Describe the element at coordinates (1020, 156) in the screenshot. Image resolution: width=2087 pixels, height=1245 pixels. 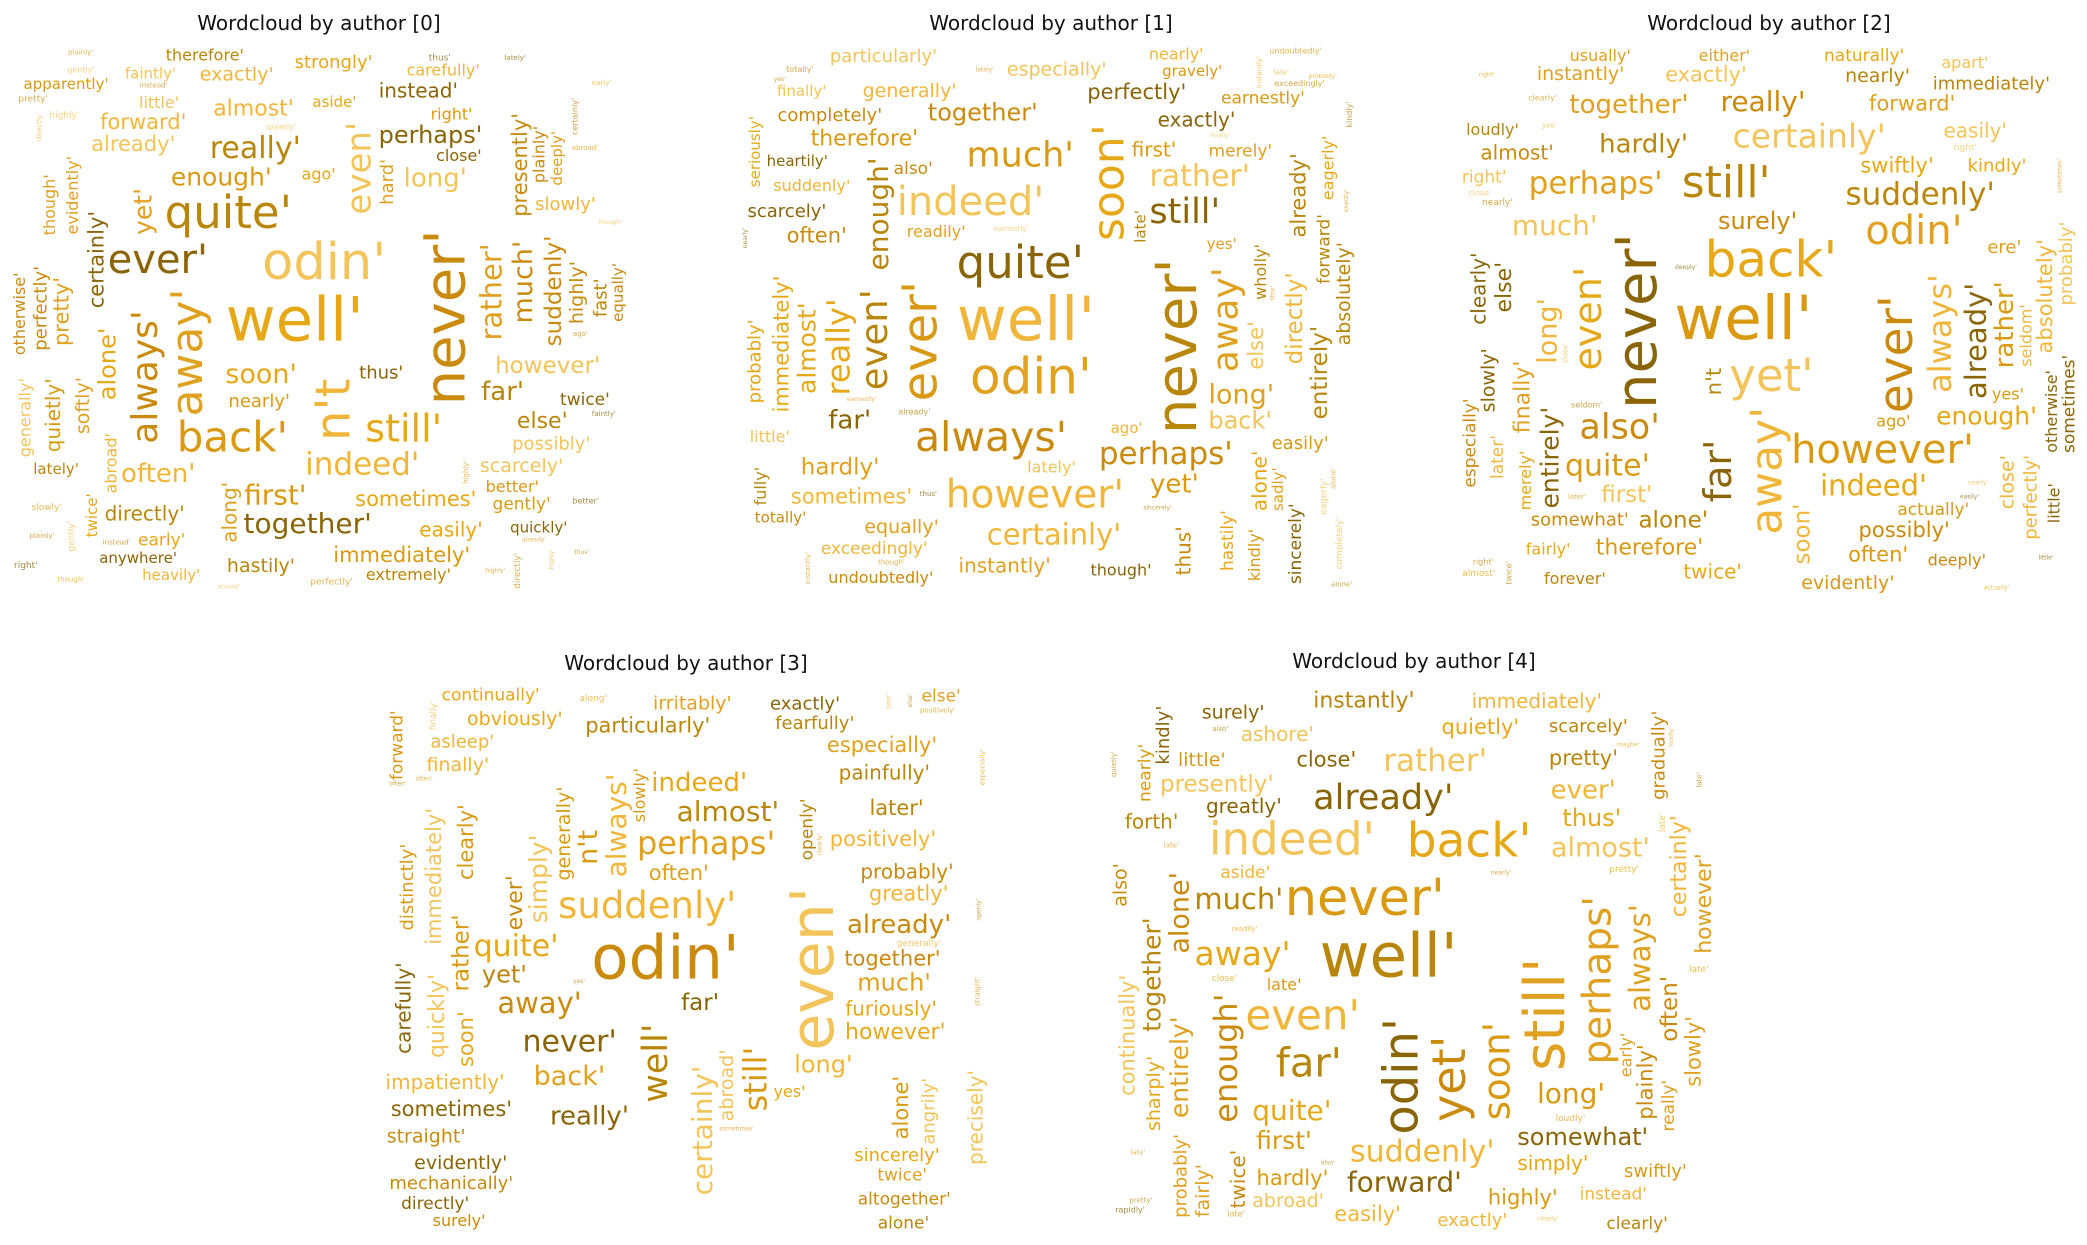
I see `wordcloud-word: much'` at that location.